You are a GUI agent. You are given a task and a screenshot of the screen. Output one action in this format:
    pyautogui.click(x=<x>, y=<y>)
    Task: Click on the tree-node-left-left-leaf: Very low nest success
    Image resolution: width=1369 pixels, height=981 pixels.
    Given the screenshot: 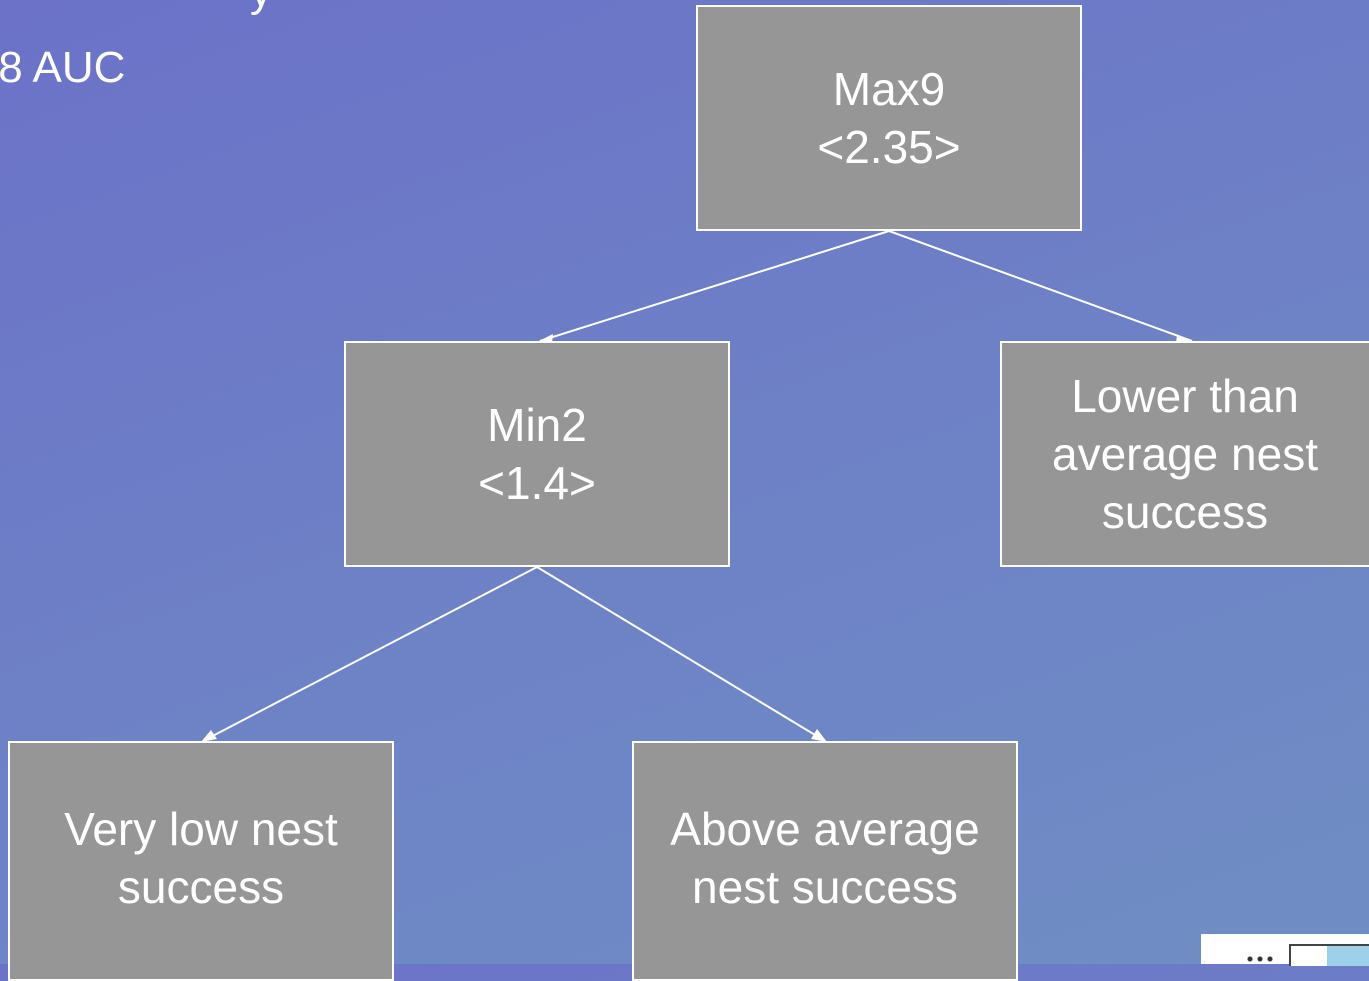 What is the action you would take?
    pyautogui.click(x=201, y=861)
    